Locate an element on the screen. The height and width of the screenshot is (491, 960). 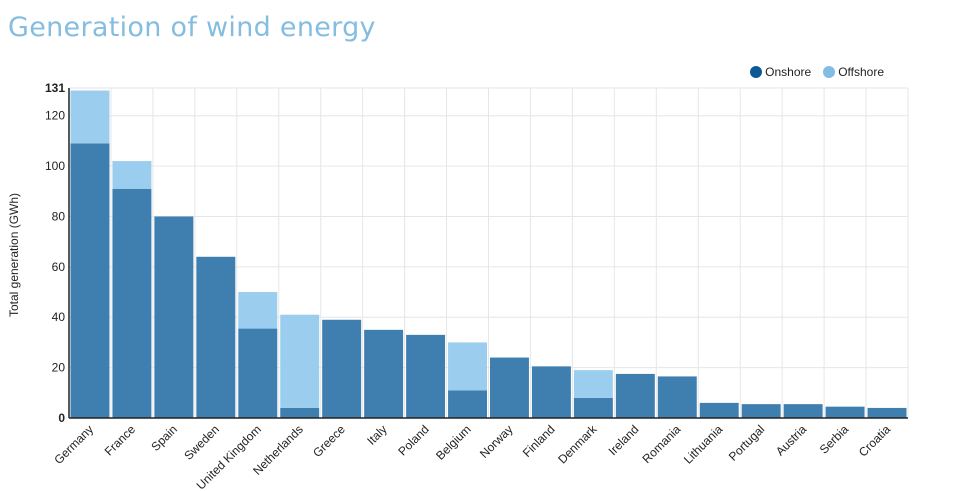
legend-item-onshore: Onshore is located at coordinates (780, 72).